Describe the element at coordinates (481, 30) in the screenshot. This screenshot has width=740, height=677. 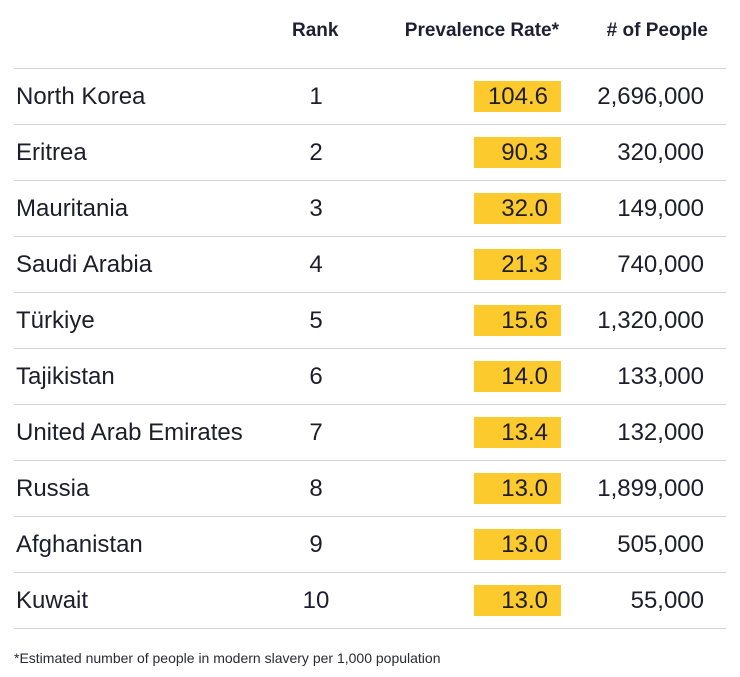
I see `header-prevalence-rate: Prevalence Rate*` at that location.